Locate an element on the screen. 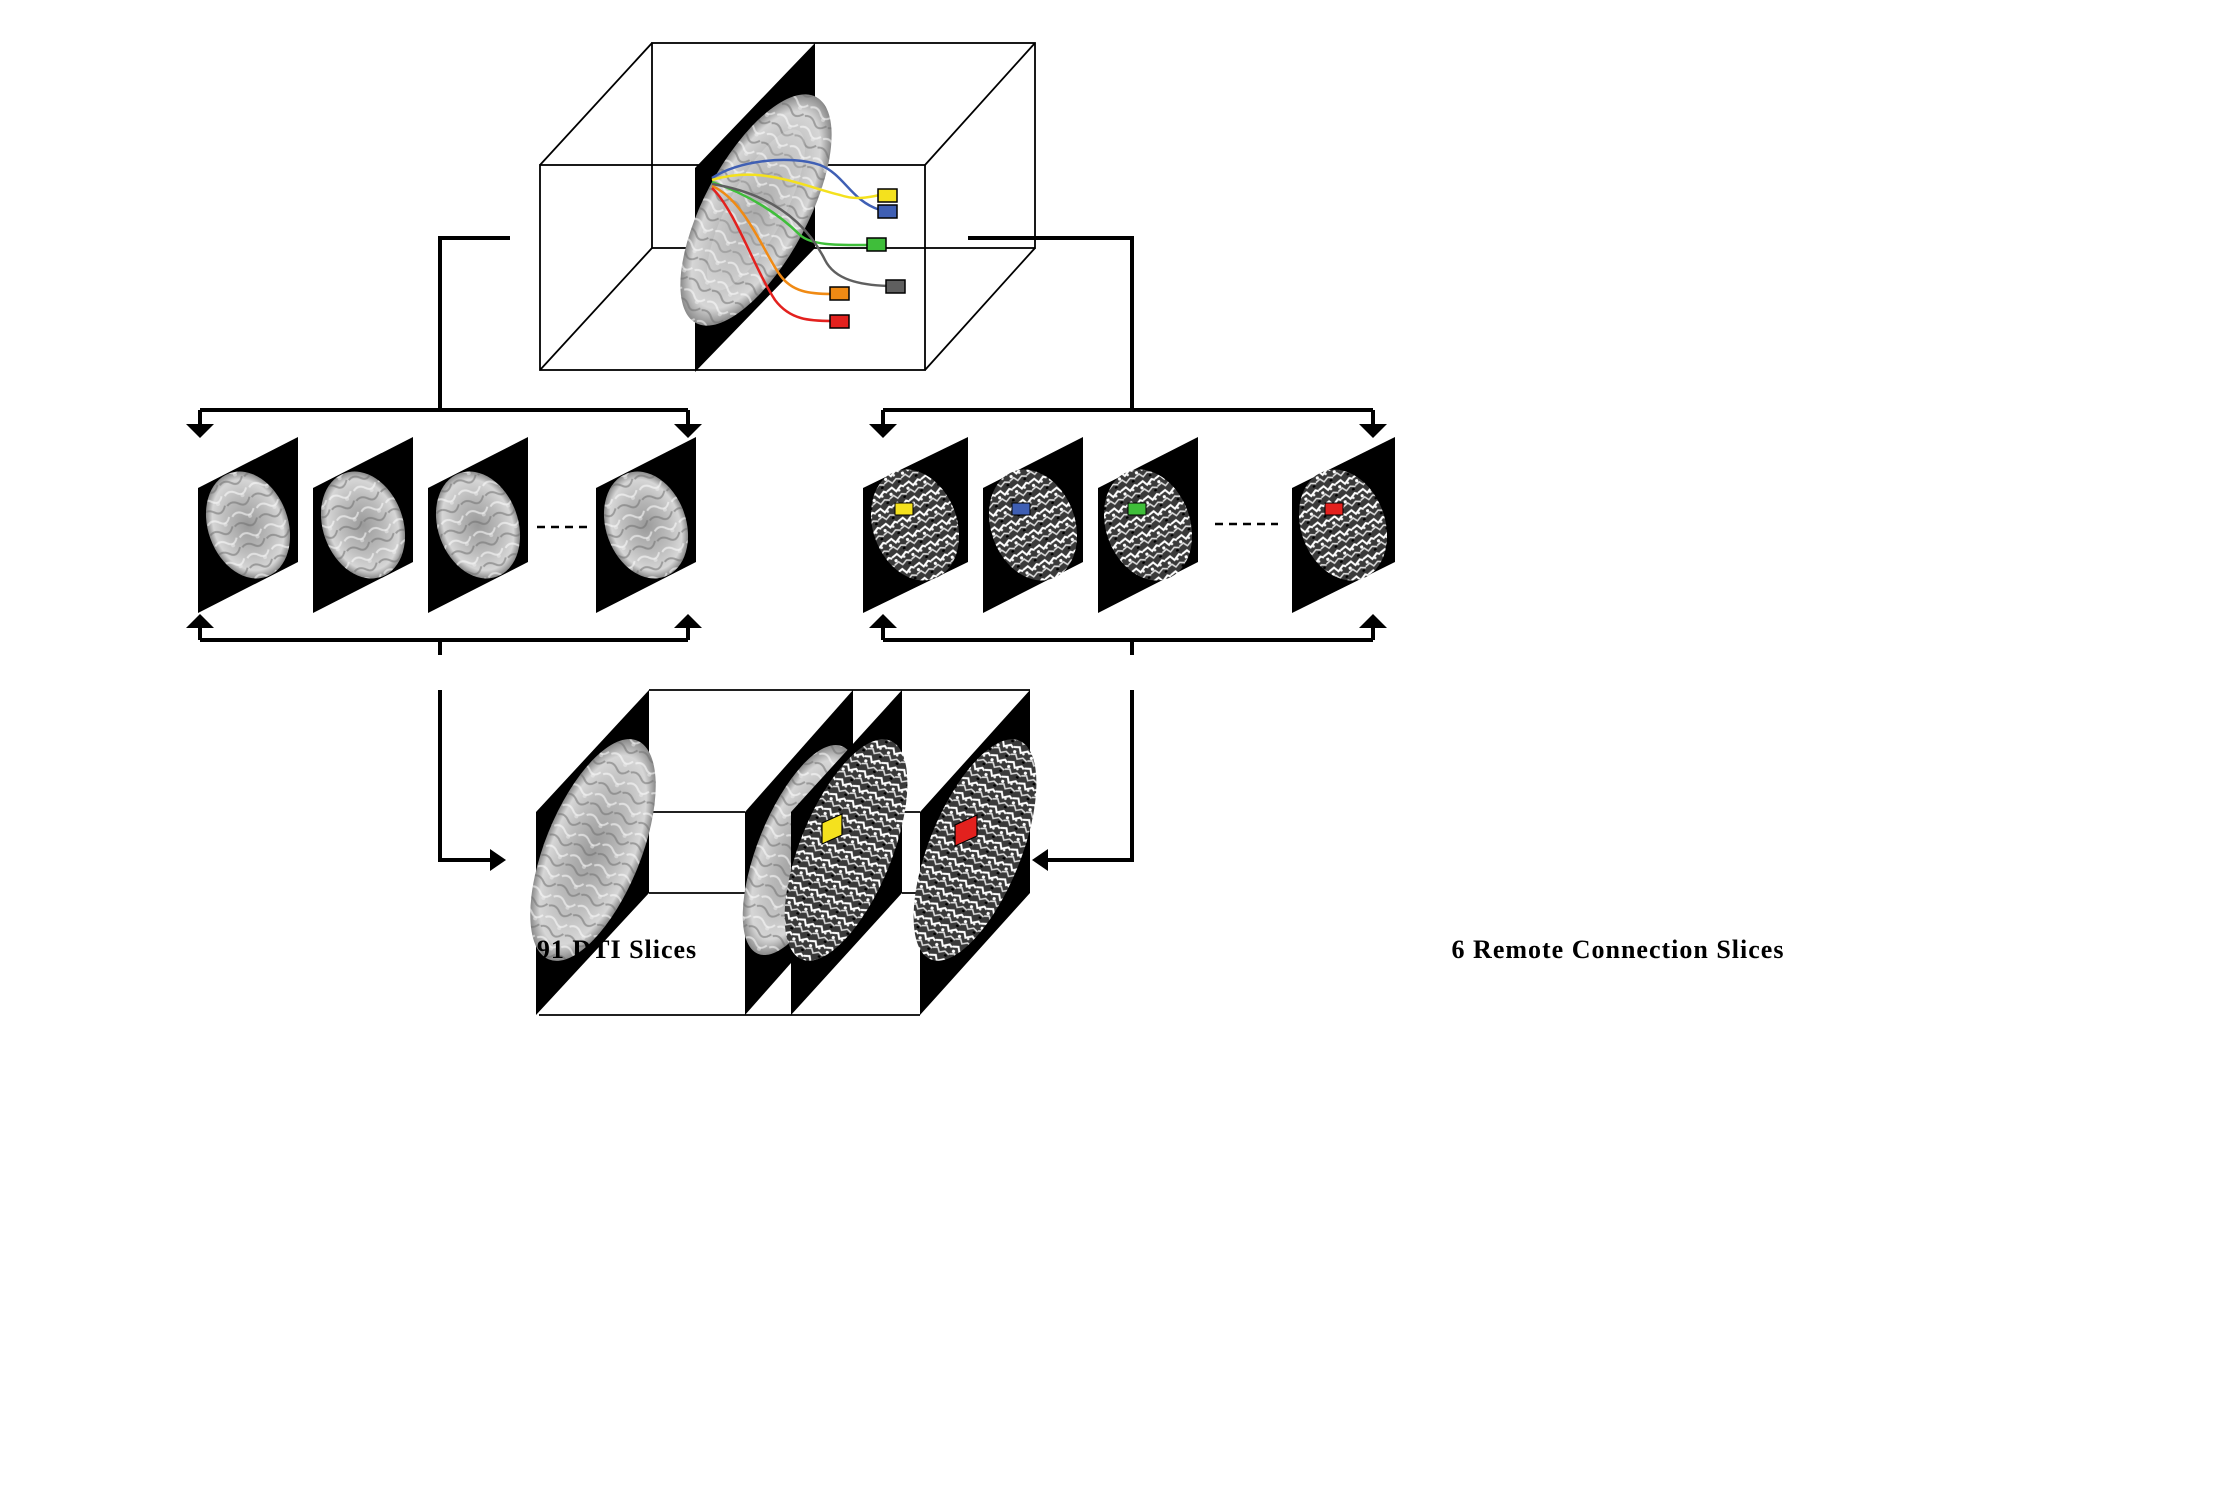 The width and height of the screenshot is (2220, 1510). combined-marker-red is located at coordinates (966, 830).